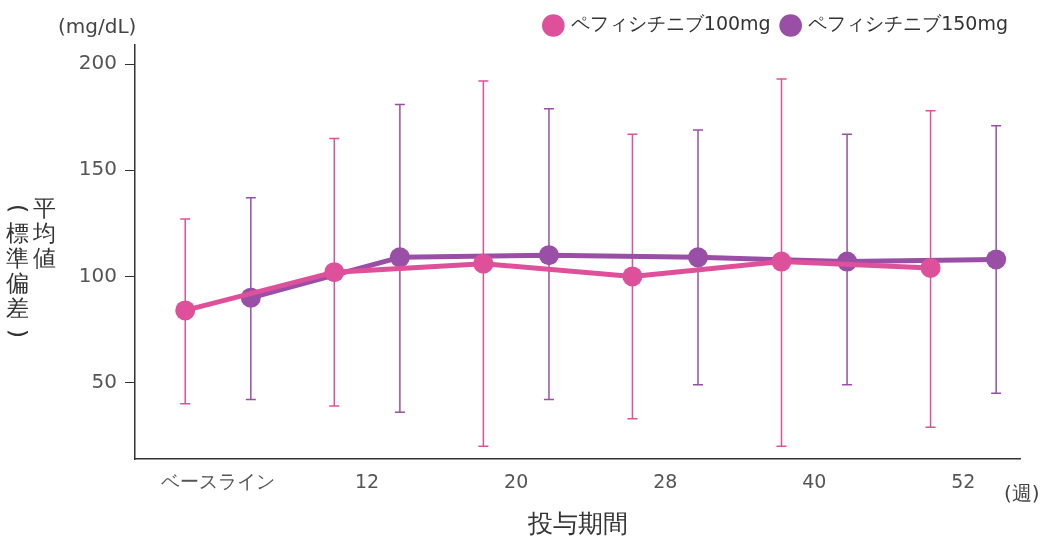 This screenshot has height=548, width=1056. Describe the element at coordinates (104, 380) in the screenshot. I see `y-tick-label: 50` at that location.